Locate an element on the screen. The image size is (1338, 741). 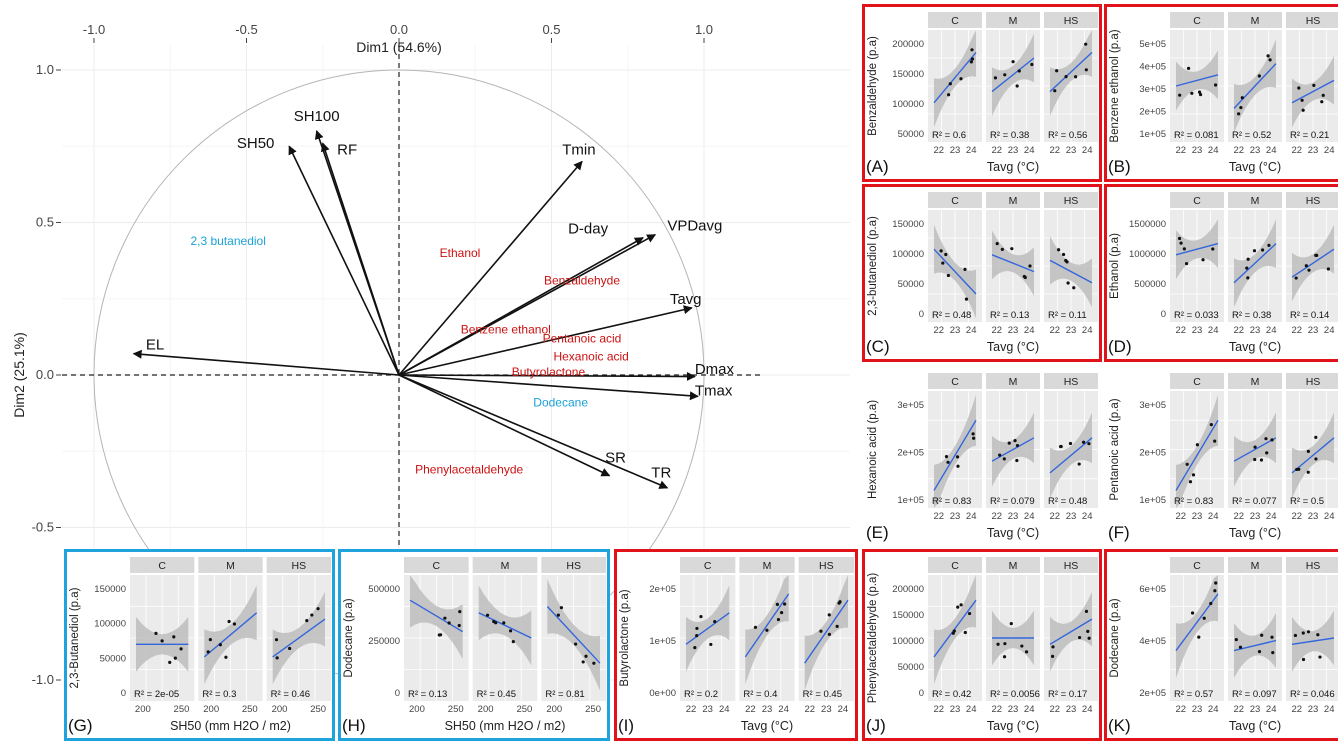
panel-y-axis-title: Ethanol (p.a) is located at coordinates (1115, 266).